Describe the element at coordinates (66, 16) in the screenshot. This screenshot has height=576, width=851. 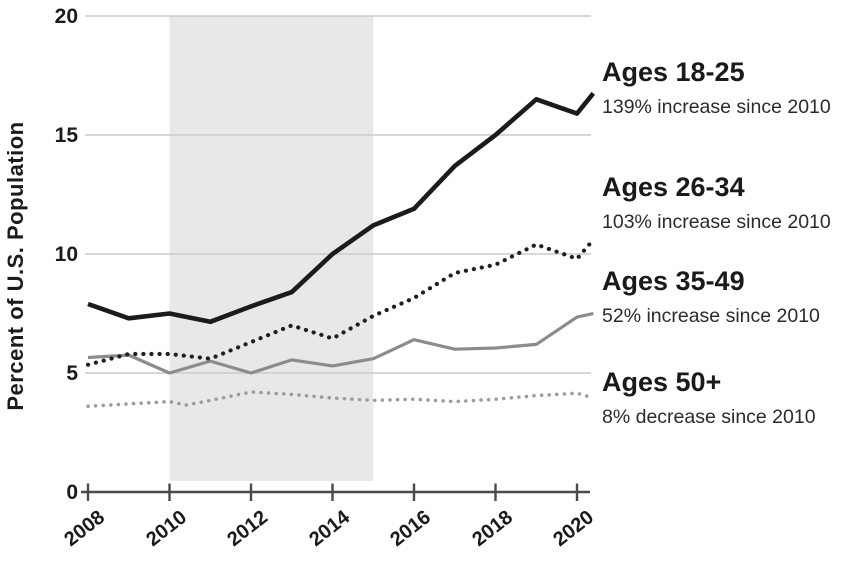
I see `y-tick-label-20: 20` at that location.